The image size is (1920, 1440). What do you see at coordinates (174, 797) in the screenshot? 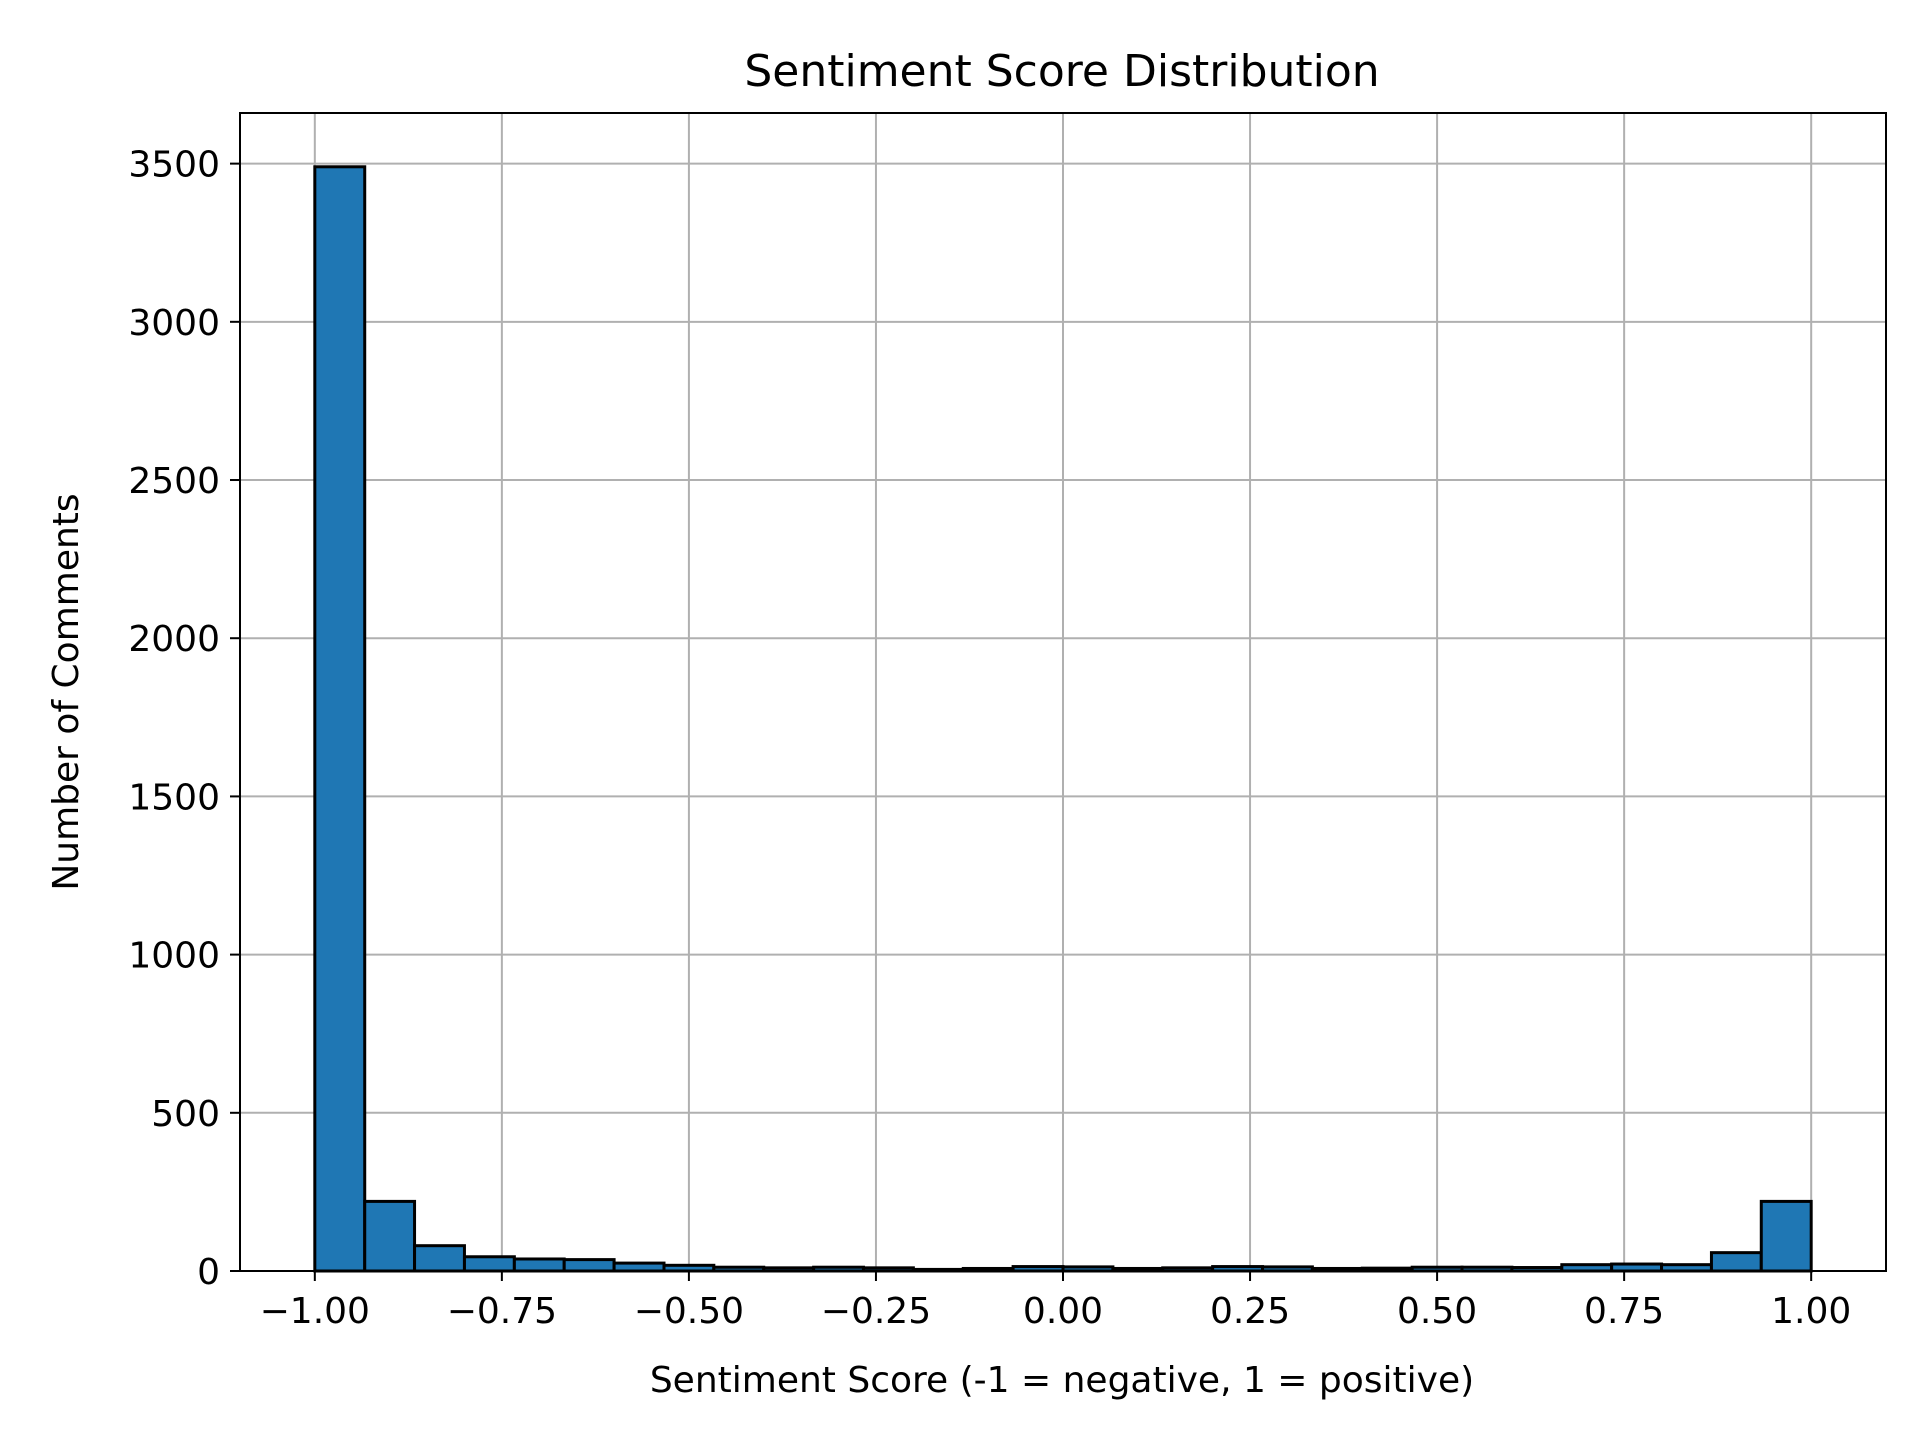
I see `y-tick-label: 1500` at bounding box center [174, 797].